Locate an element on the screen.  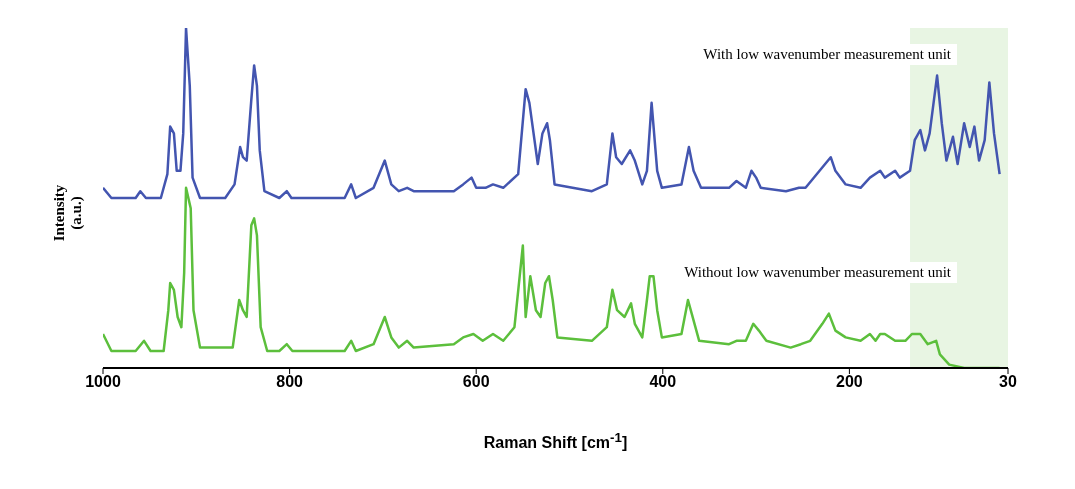
x-tick-label: 400 is located at coordinates (663, 382).